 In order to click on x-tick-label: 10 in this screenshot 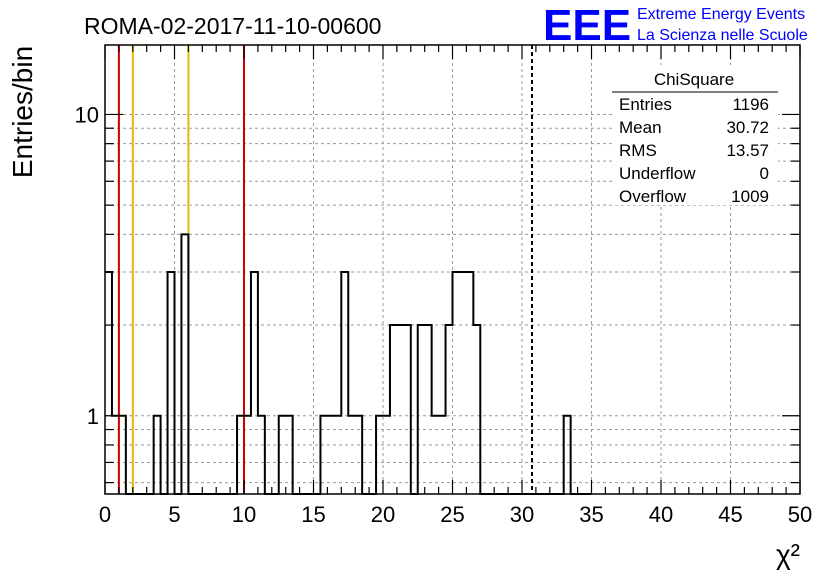, I will do `click(244, 514)`.